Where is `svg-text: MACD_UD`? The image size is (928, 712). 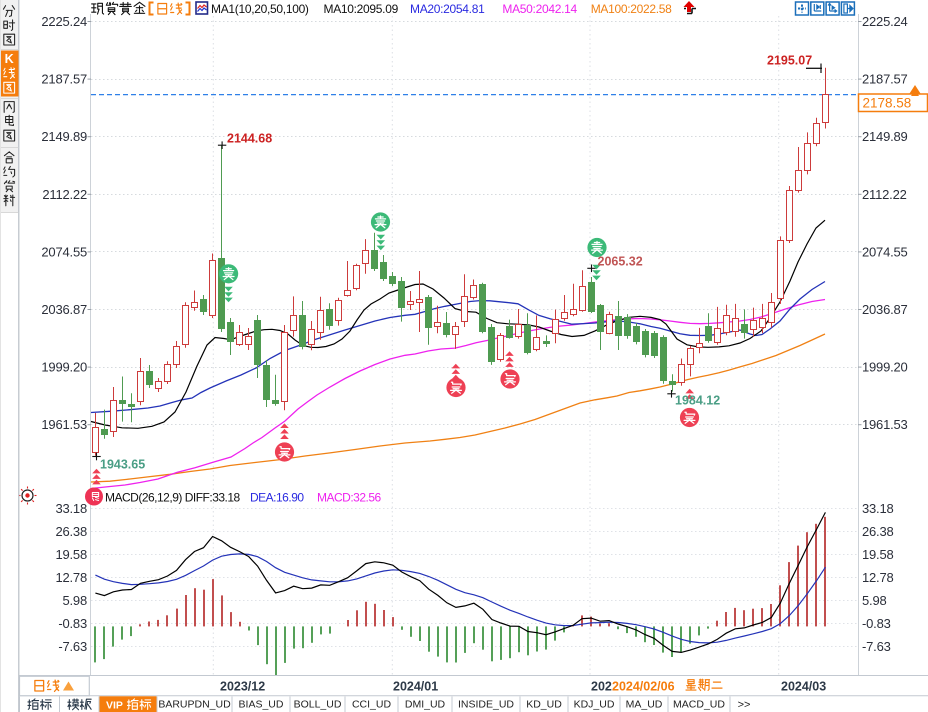
svg-text: MACD_UD is located at coordinates (699, 705).